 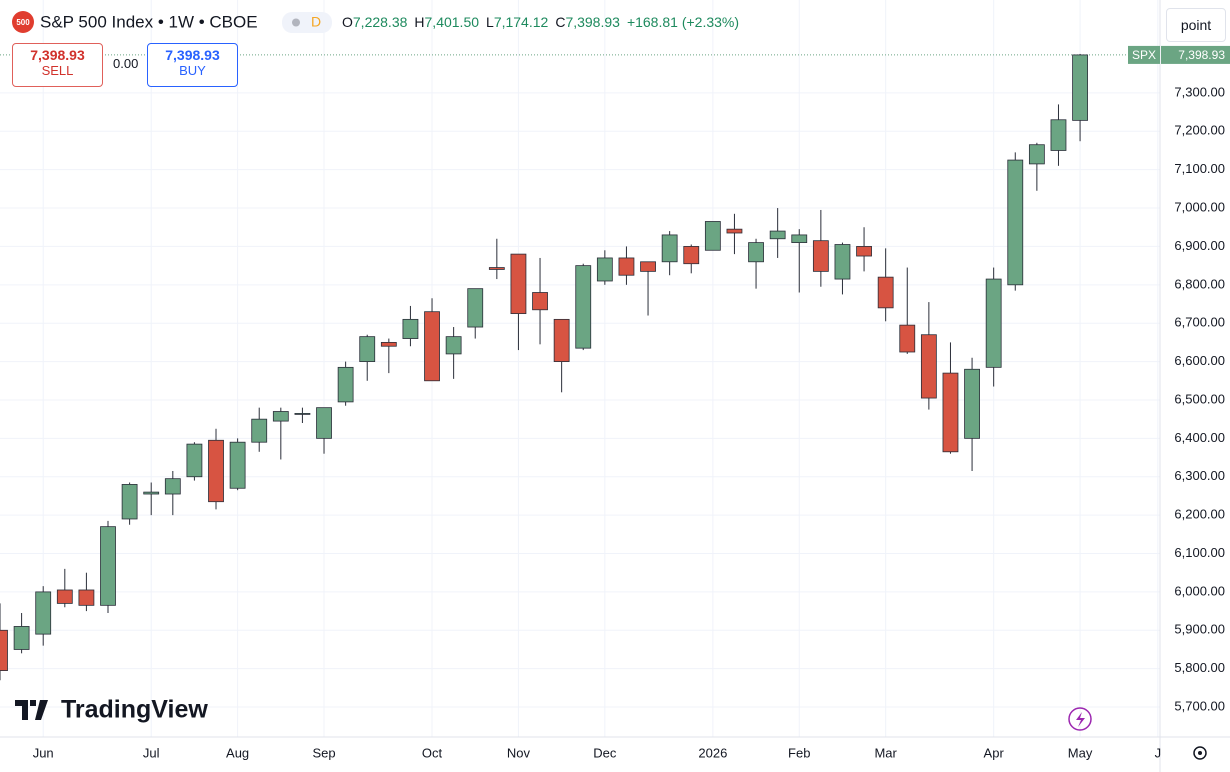 What do you see at coordinates (323, 752) in the screenshot?
I see `x-tick-label: Sep` at bounding box center [323, 752].